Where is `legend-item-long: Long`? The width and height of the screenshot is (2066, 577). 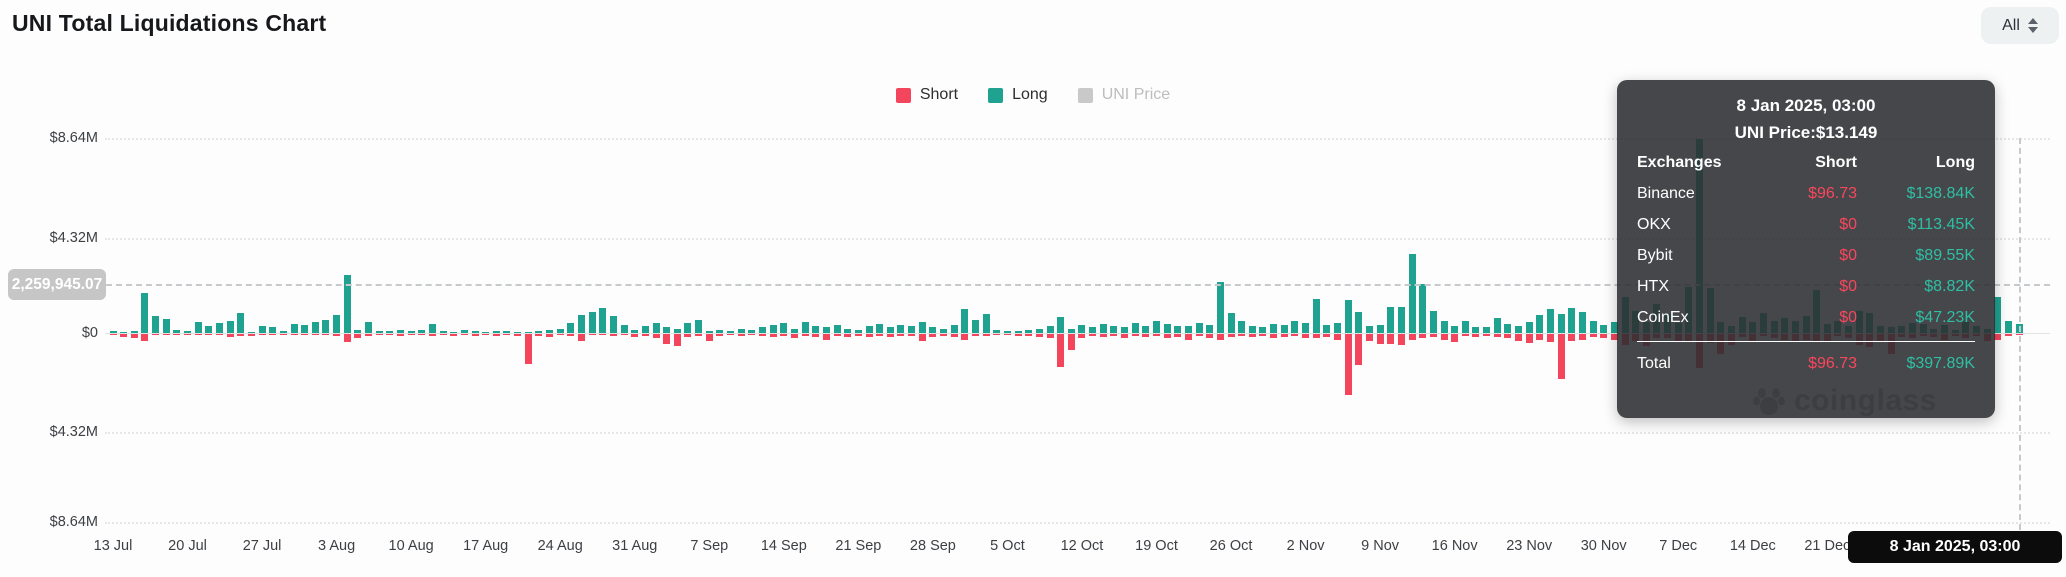 legend-item-long: Long is located at coordinates (1018, 95).